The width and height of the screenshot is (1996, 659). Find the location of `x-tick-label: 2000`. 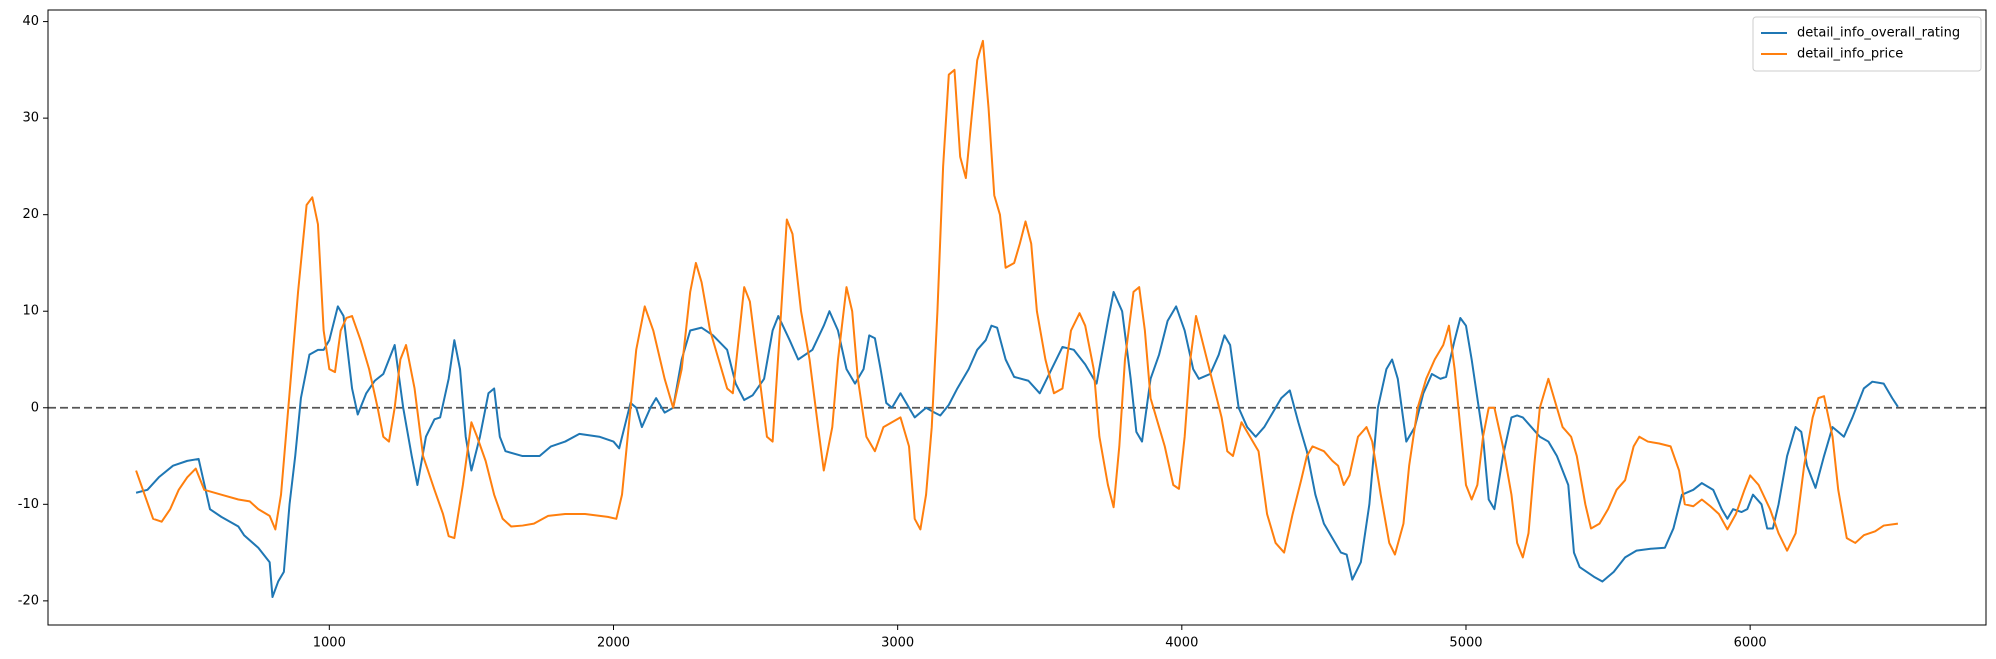

x-tick-label: 2000 is located at coordinates (613, 643).